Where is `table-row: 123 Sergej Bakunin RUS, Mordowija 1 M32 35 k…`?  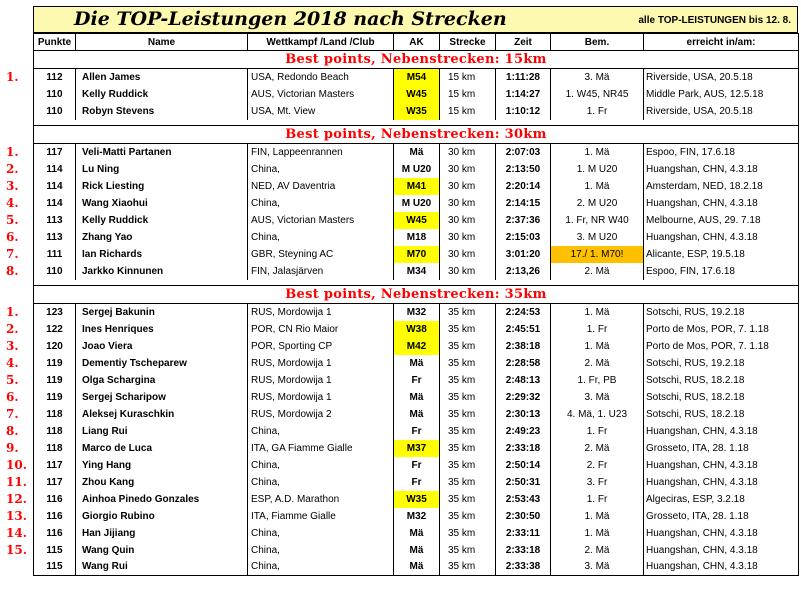 table-row: 123 Sergej Bakunin RUS, Mordowija 1 M32 35 k… is located at coordinates (416, 312).